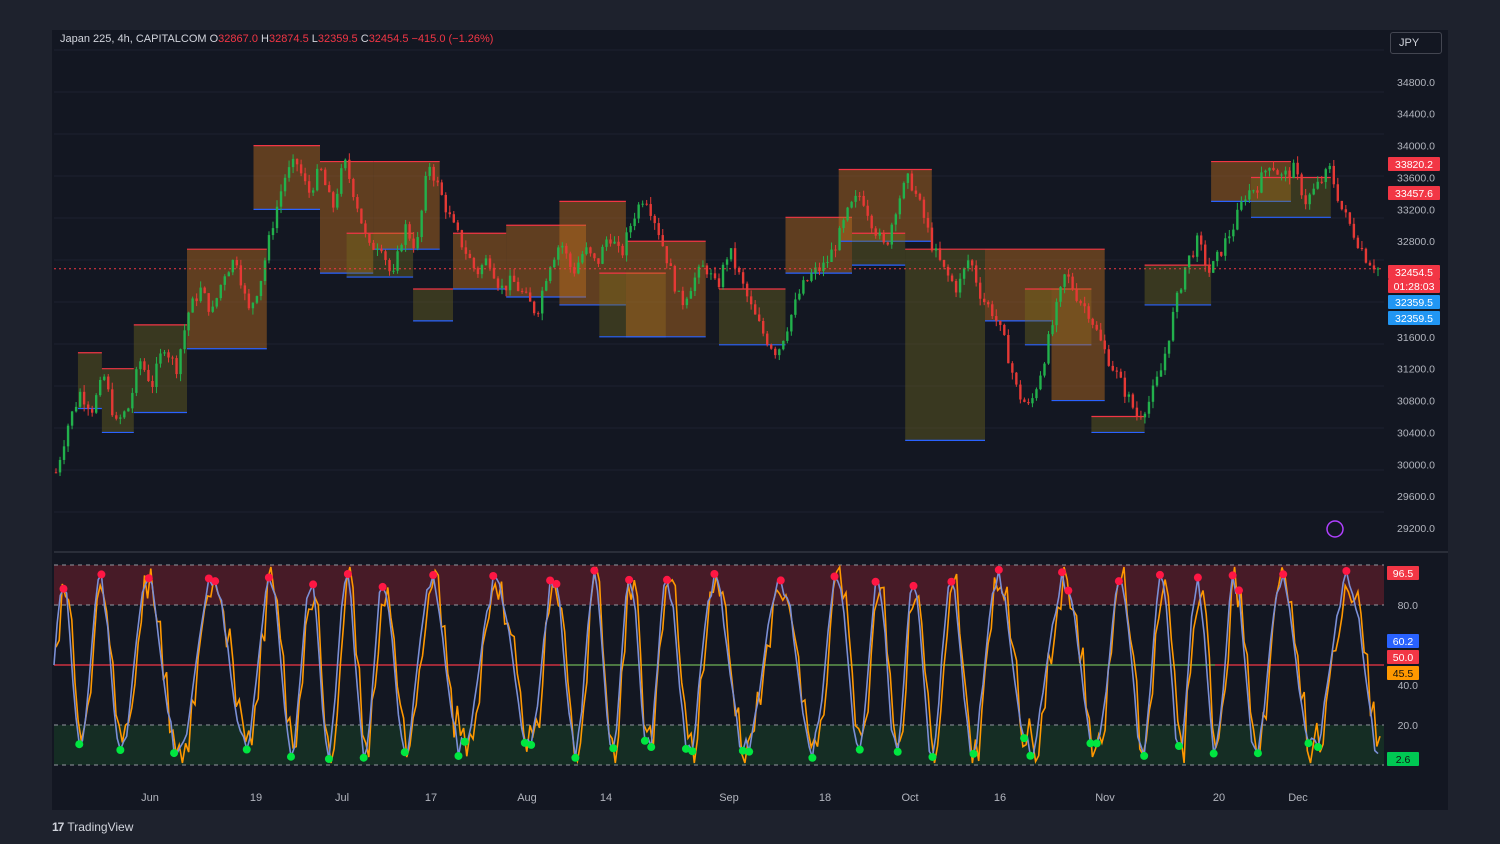 The height and width of the screenshot is (844, 1500). What do you see at coordinates (1414, 319) in the screenshot?
I see `price-label: 32359.5` at bounding box center [1414, 319].